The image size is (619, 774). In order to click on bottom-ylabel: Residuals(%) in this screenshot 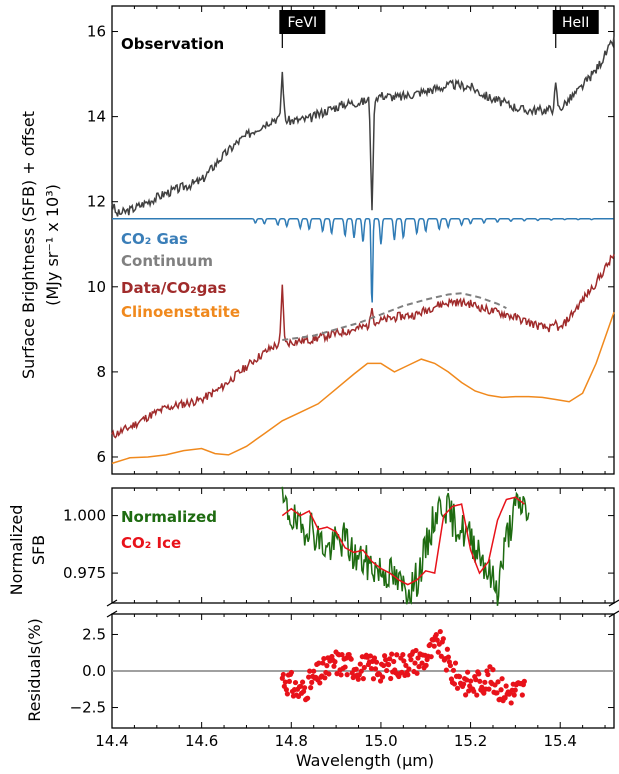, I will do `click(34, 670)`.